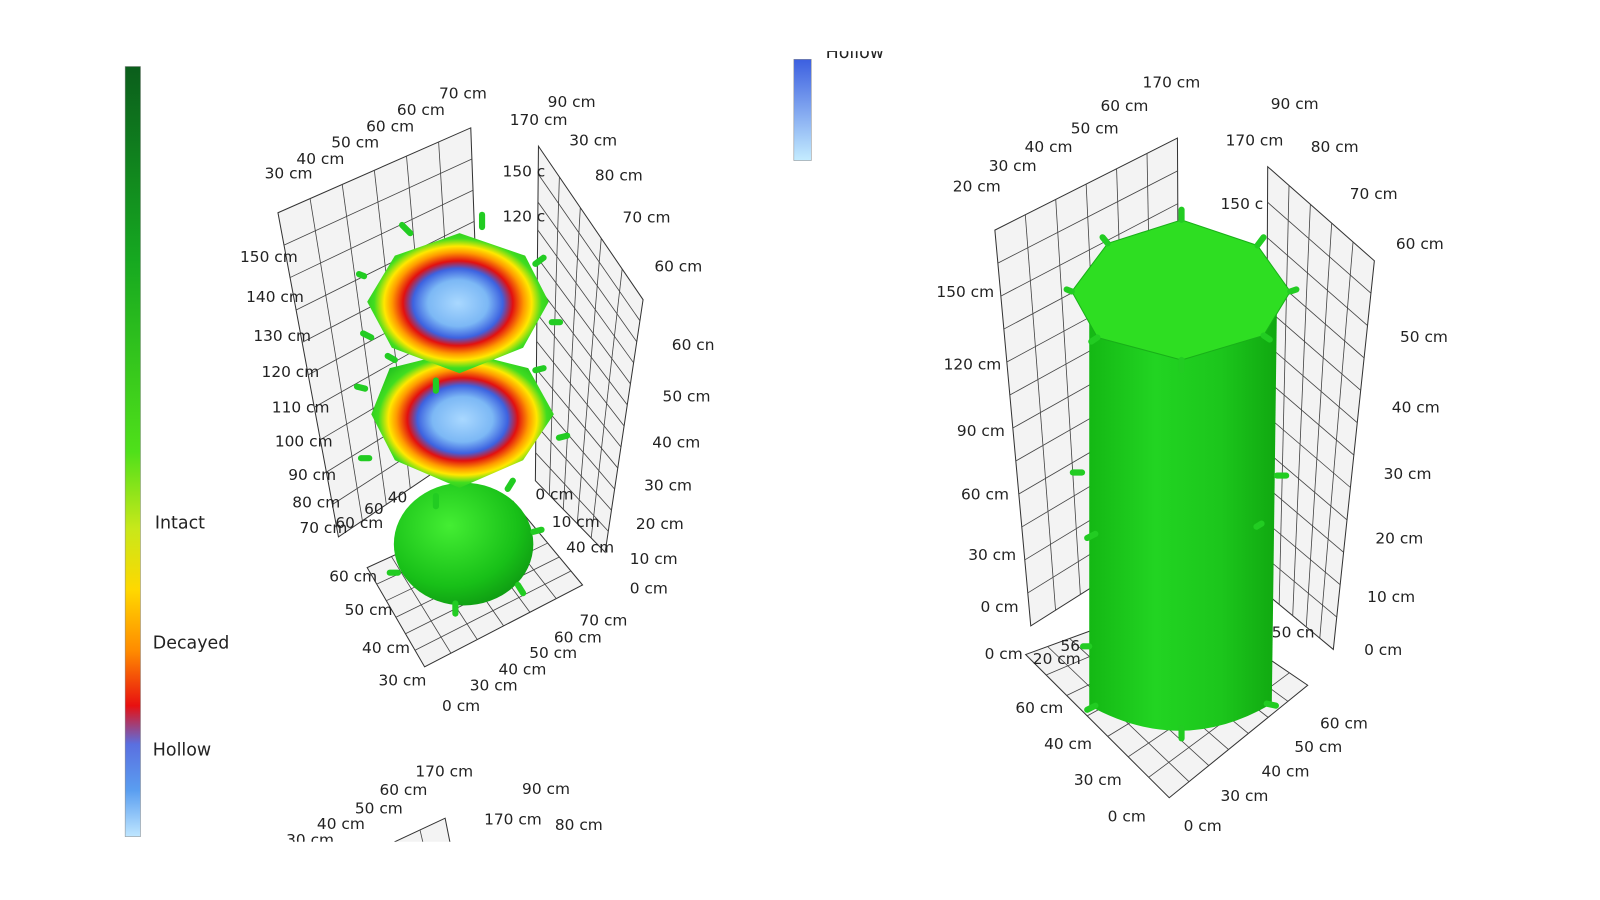 This screenshot has height=900, width=1600. I want to click on axis-label: 140 cm, so click(275, 297).